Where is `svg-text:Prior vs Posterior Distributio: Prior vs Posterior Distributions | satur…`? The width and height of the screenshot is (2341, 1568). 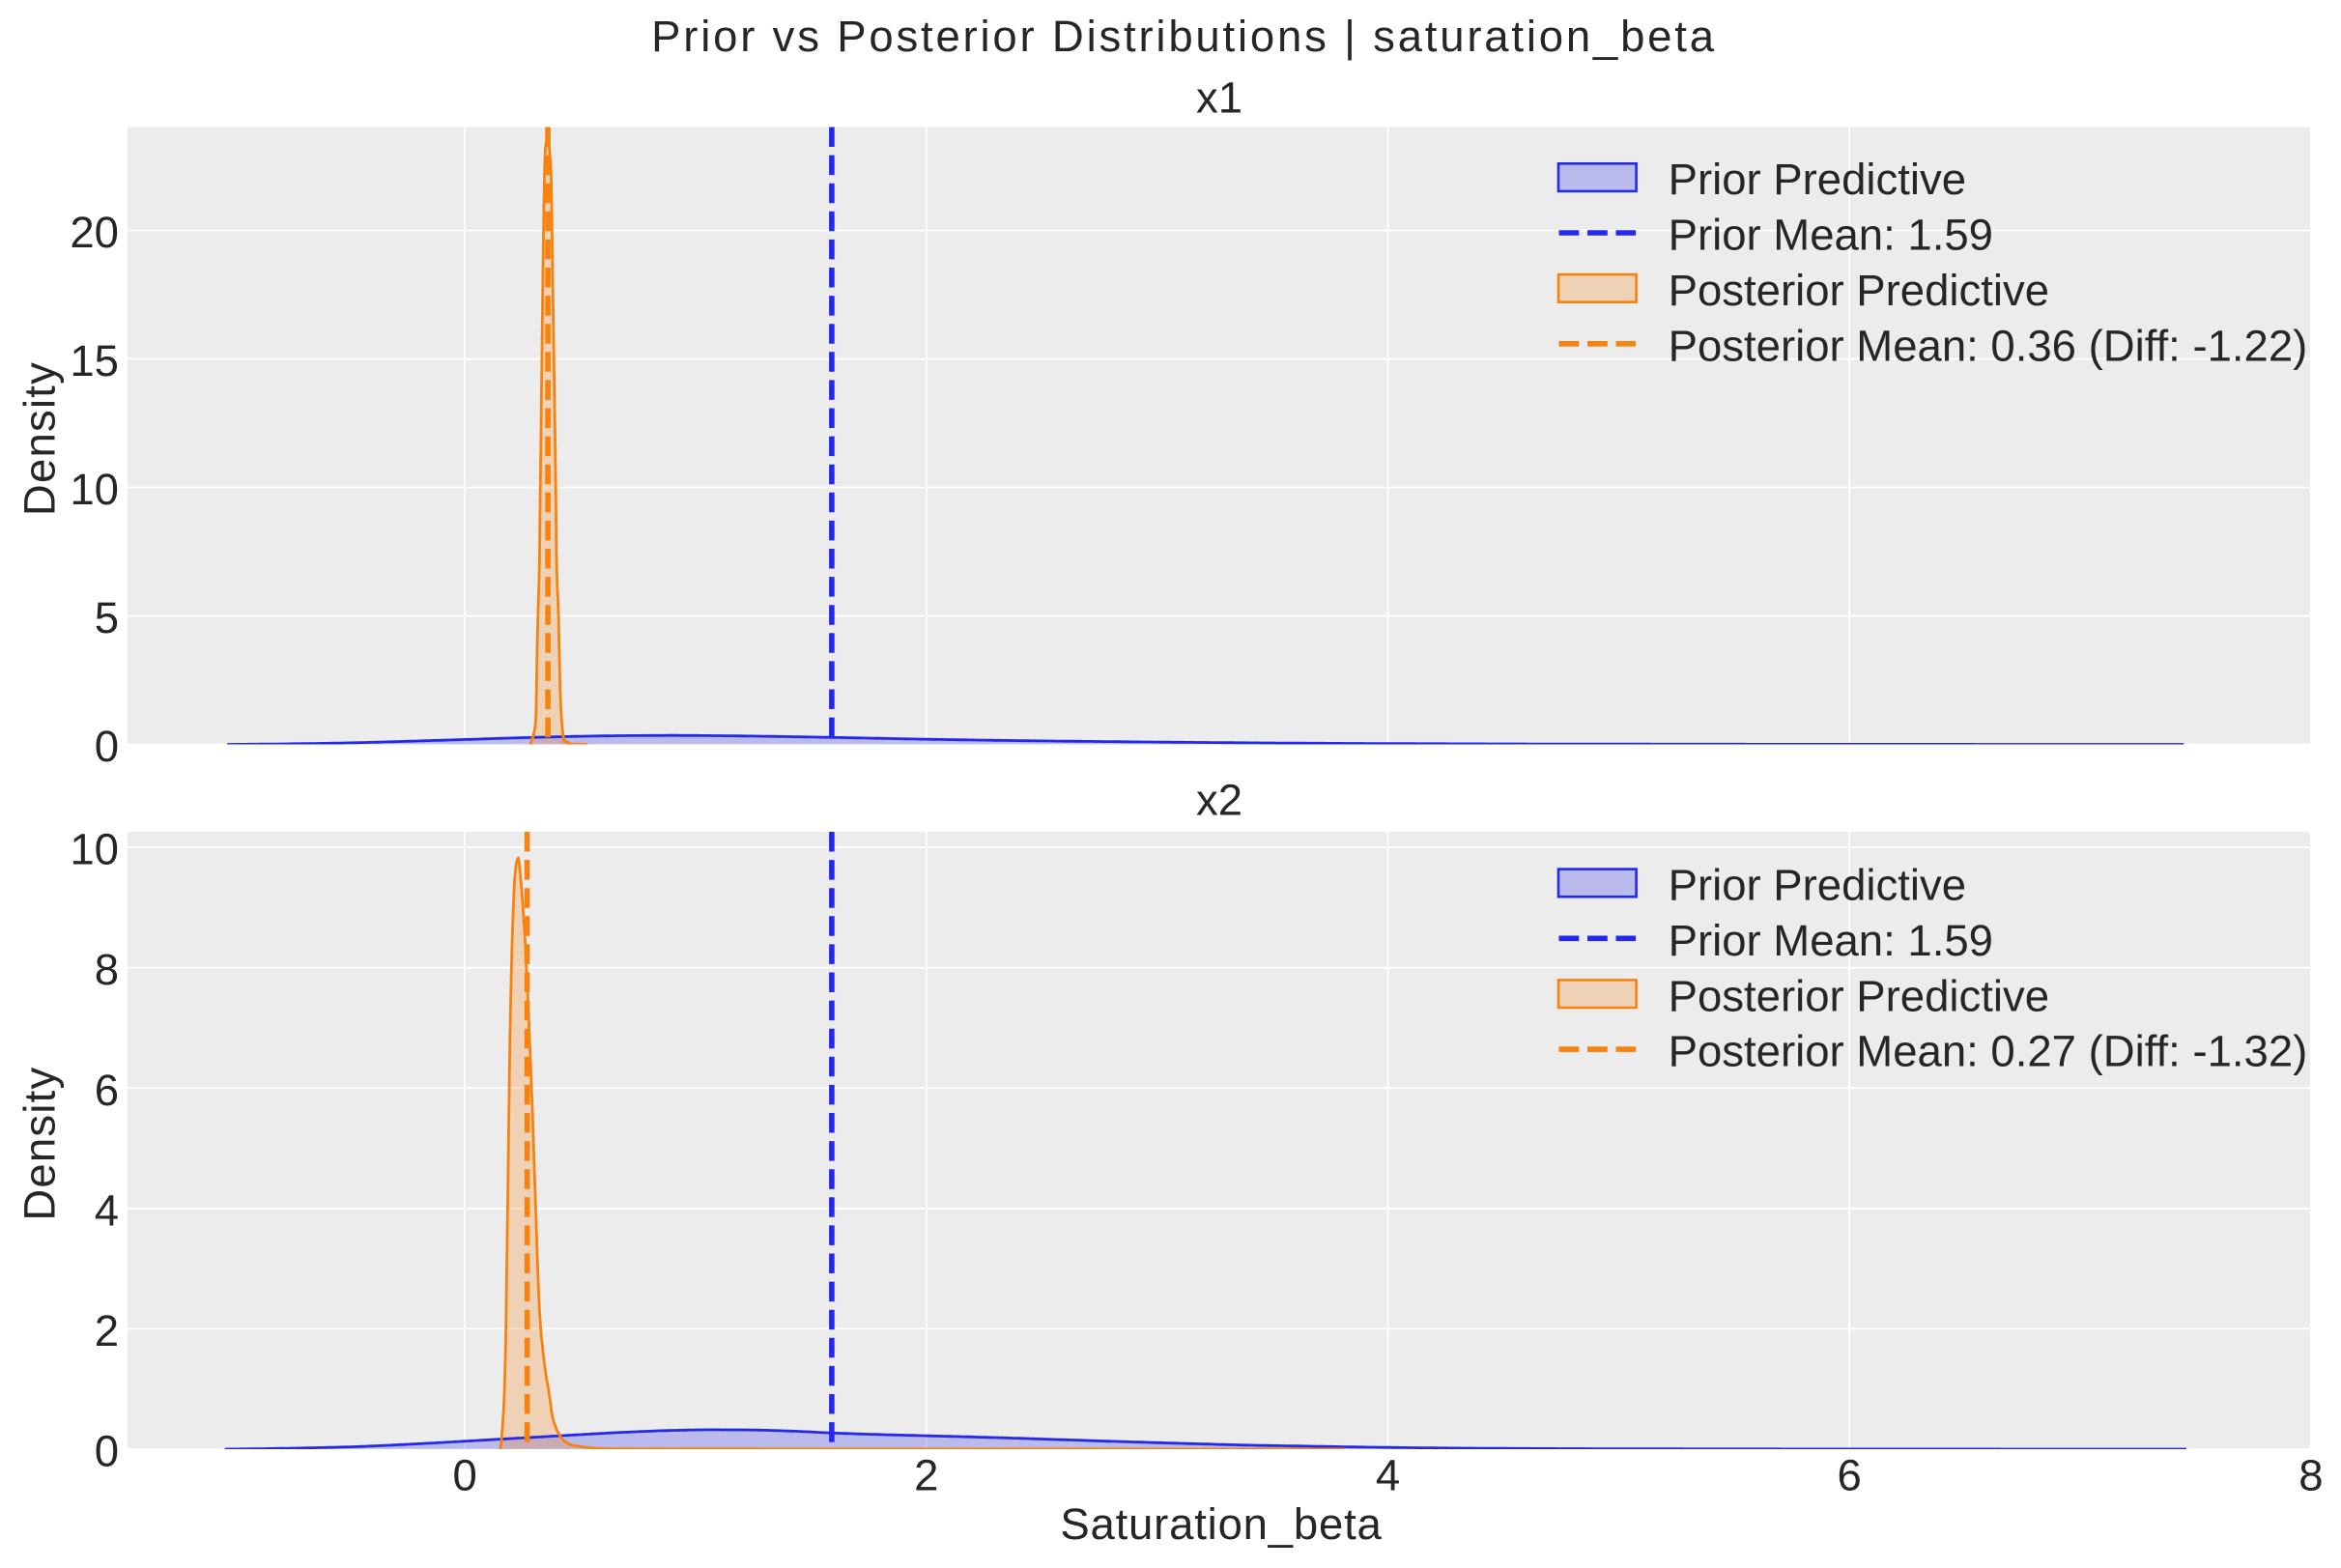
svg-text:Prior vs Posterior Distributio: Prior vs Posterior Distributions | satur… is located at coordinates (1184, 36).